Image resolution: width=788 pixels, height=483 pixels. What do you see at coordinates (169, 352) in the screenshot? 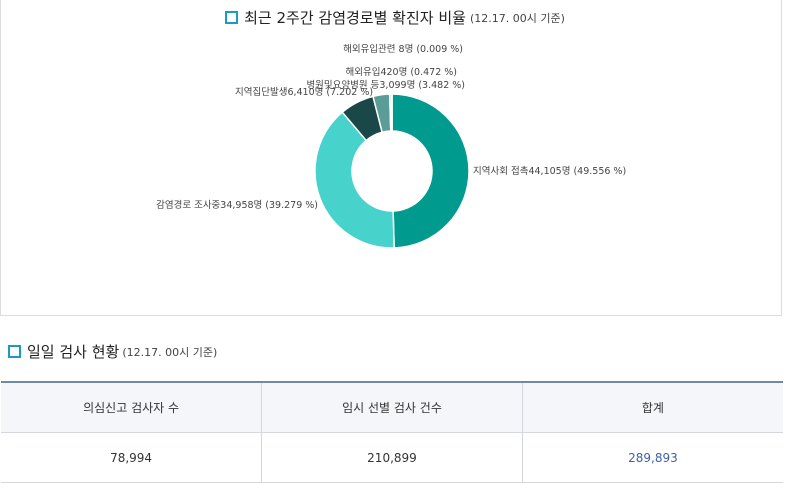
I see `test-section-date: (12.17. 00시 기준)` at bounding box center [169, 352].